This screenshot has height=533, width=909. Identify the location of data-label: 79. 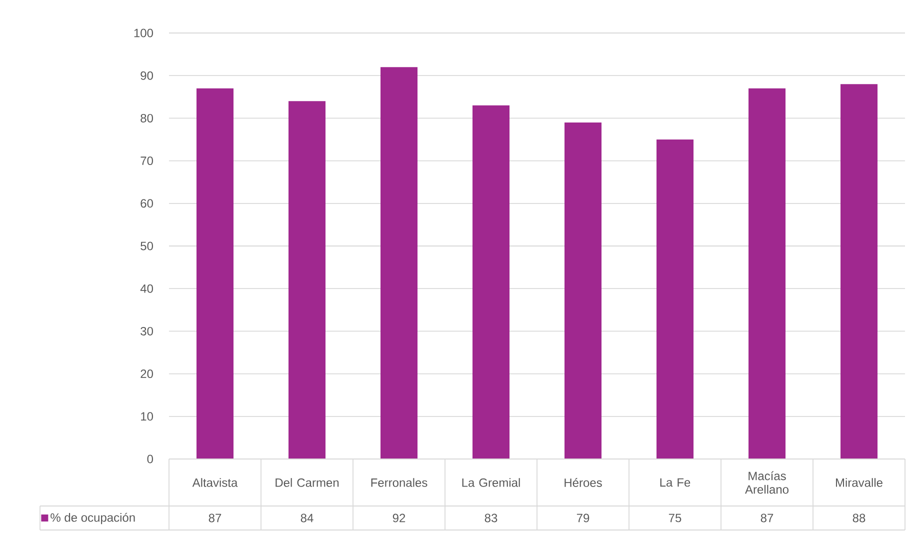
(583, 518).